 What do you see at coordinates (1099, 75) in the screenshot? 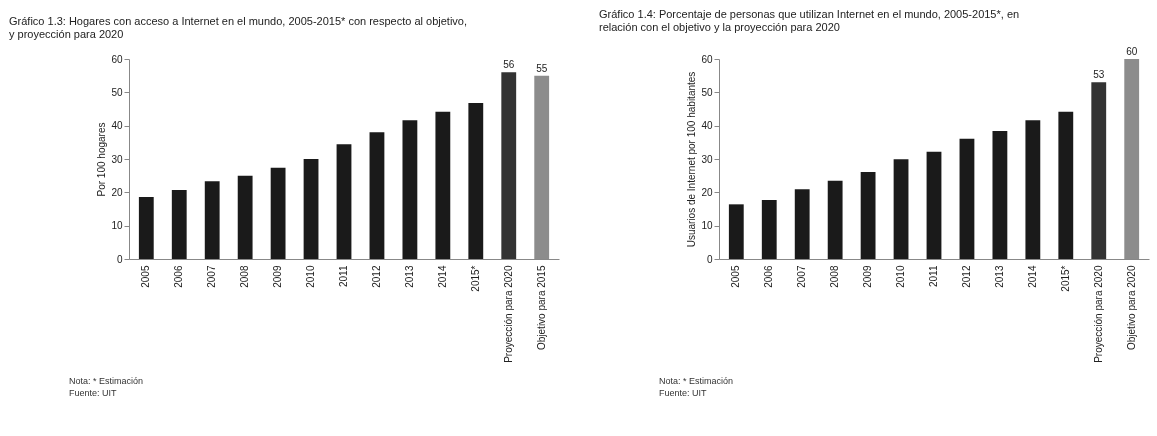
I see `data-label: 53` at bounding box center [1099, 75].